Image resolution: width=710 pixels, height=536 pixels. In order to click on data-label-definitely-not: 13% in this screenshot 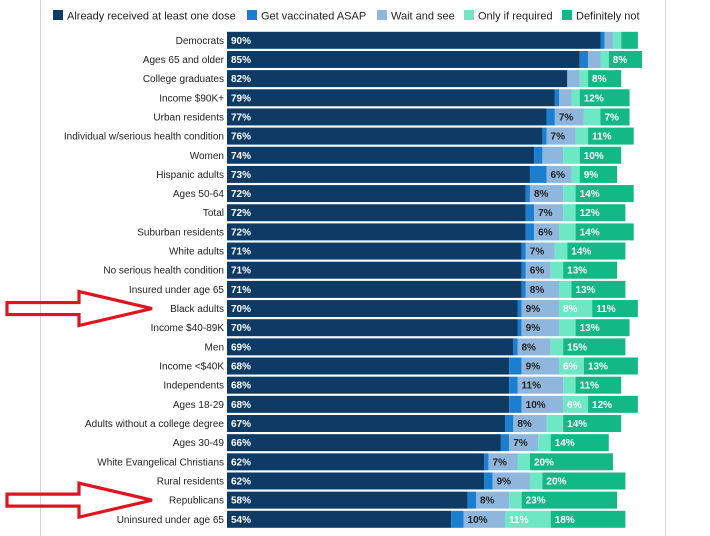, I will do `click(585, 290)`.